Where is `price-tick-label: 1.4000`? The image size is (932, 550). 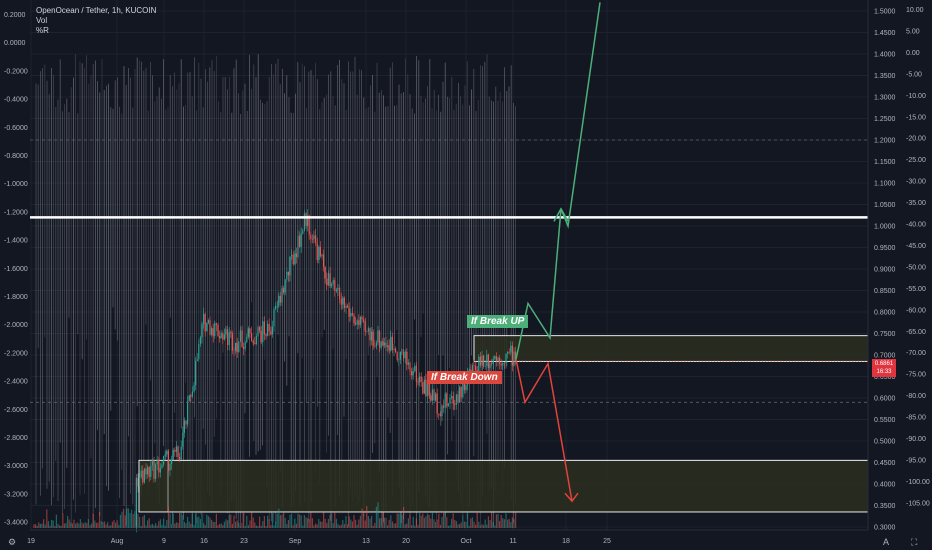
price-tick-label: 1.4000 is located at coordinates (885, 55).